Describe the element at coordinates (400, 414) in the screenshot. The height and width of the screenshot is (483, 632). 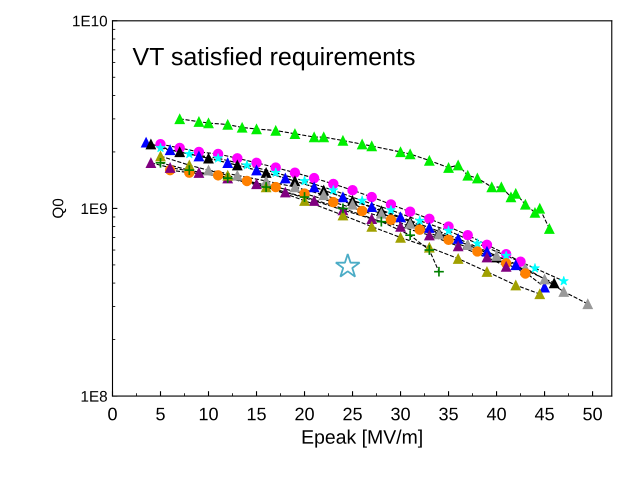
I see `x-tick-label: 30` at that location.